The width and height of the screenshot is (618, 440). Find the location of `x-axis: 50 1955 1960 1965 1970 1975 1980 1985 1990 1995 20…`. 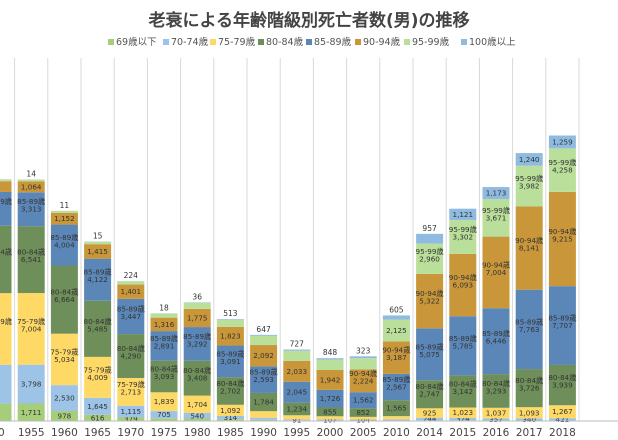

x-axis: 50 1955 1960 1965 1970 1975 1980 1985 1990 1995 20… is located at coordinates (309, 429).